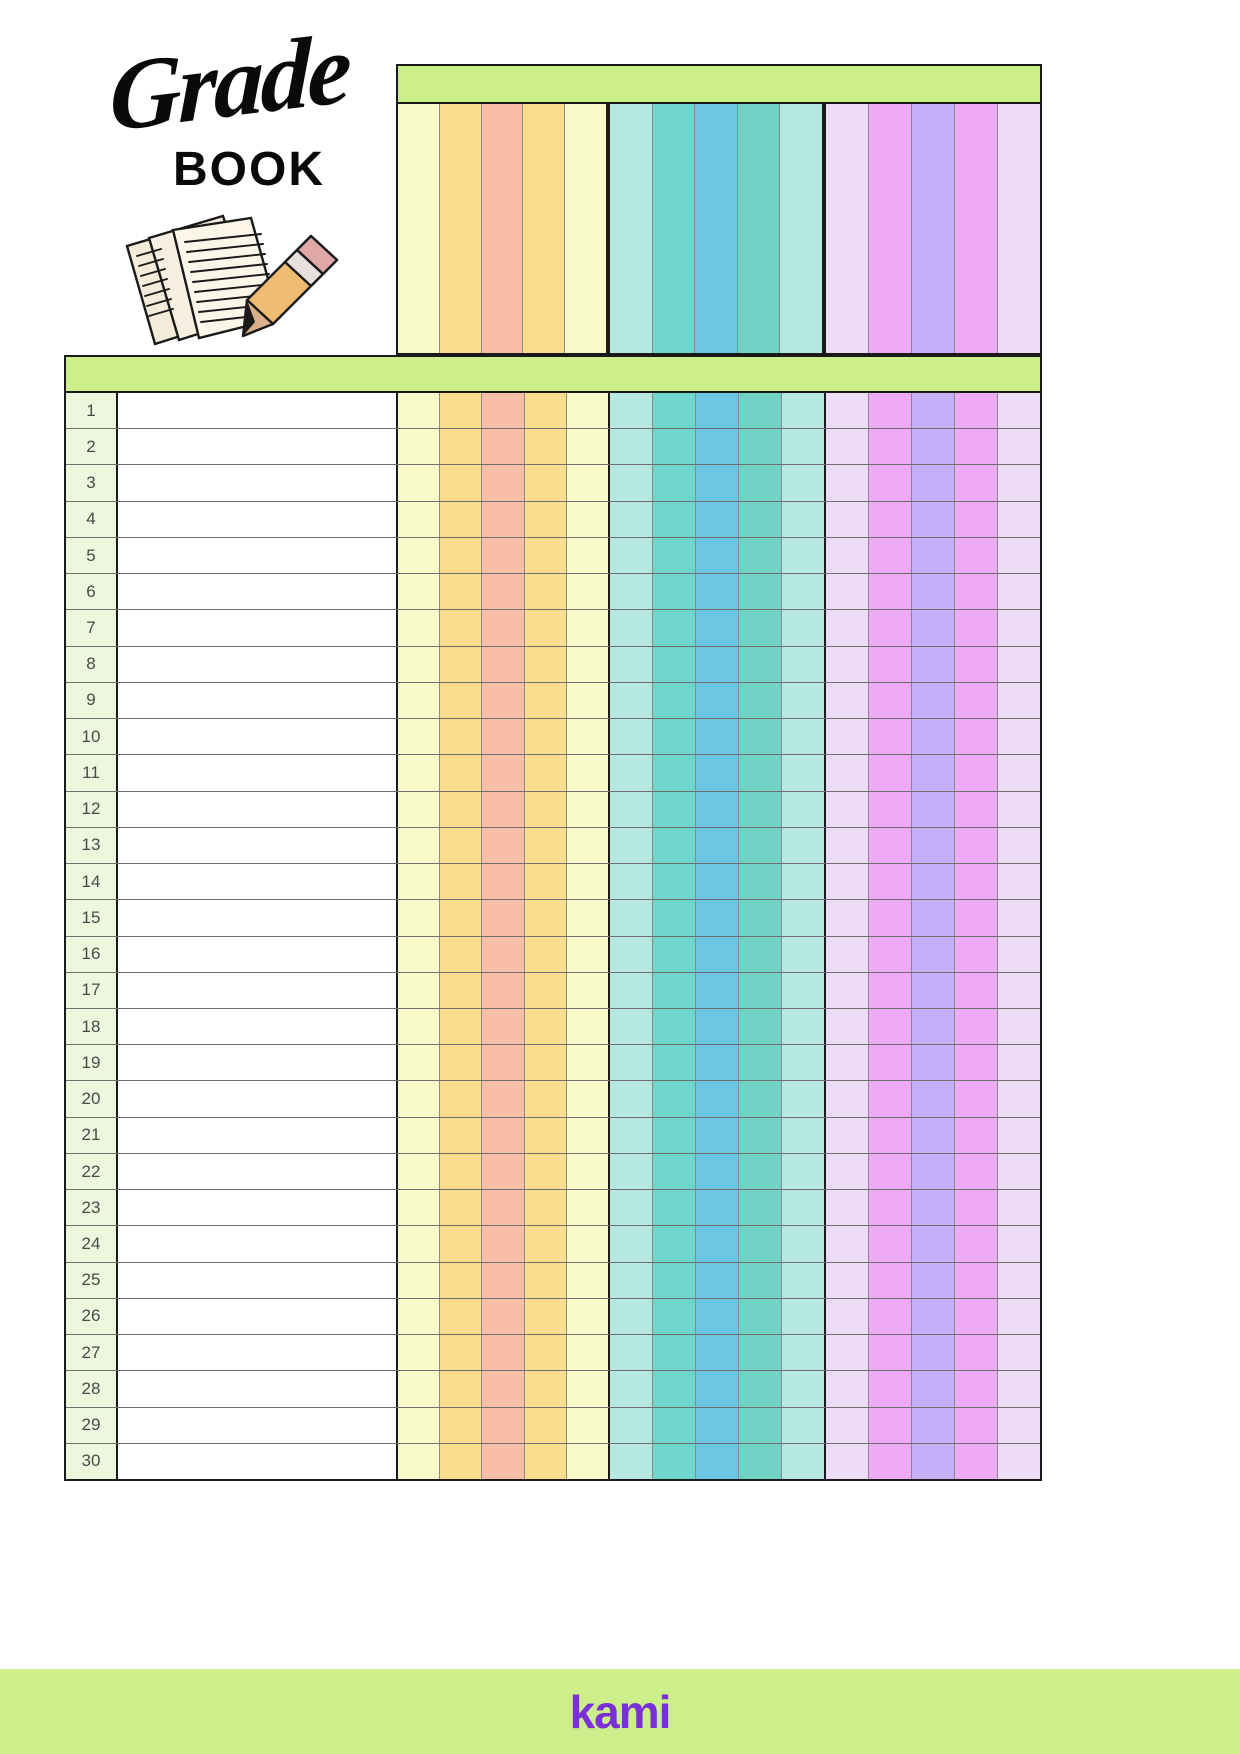 The width and height of the screenshot is (1240, 1754). Describe the element at coordinates (553, 1099) in the screenshot. I see `table-row: 20` at that location.